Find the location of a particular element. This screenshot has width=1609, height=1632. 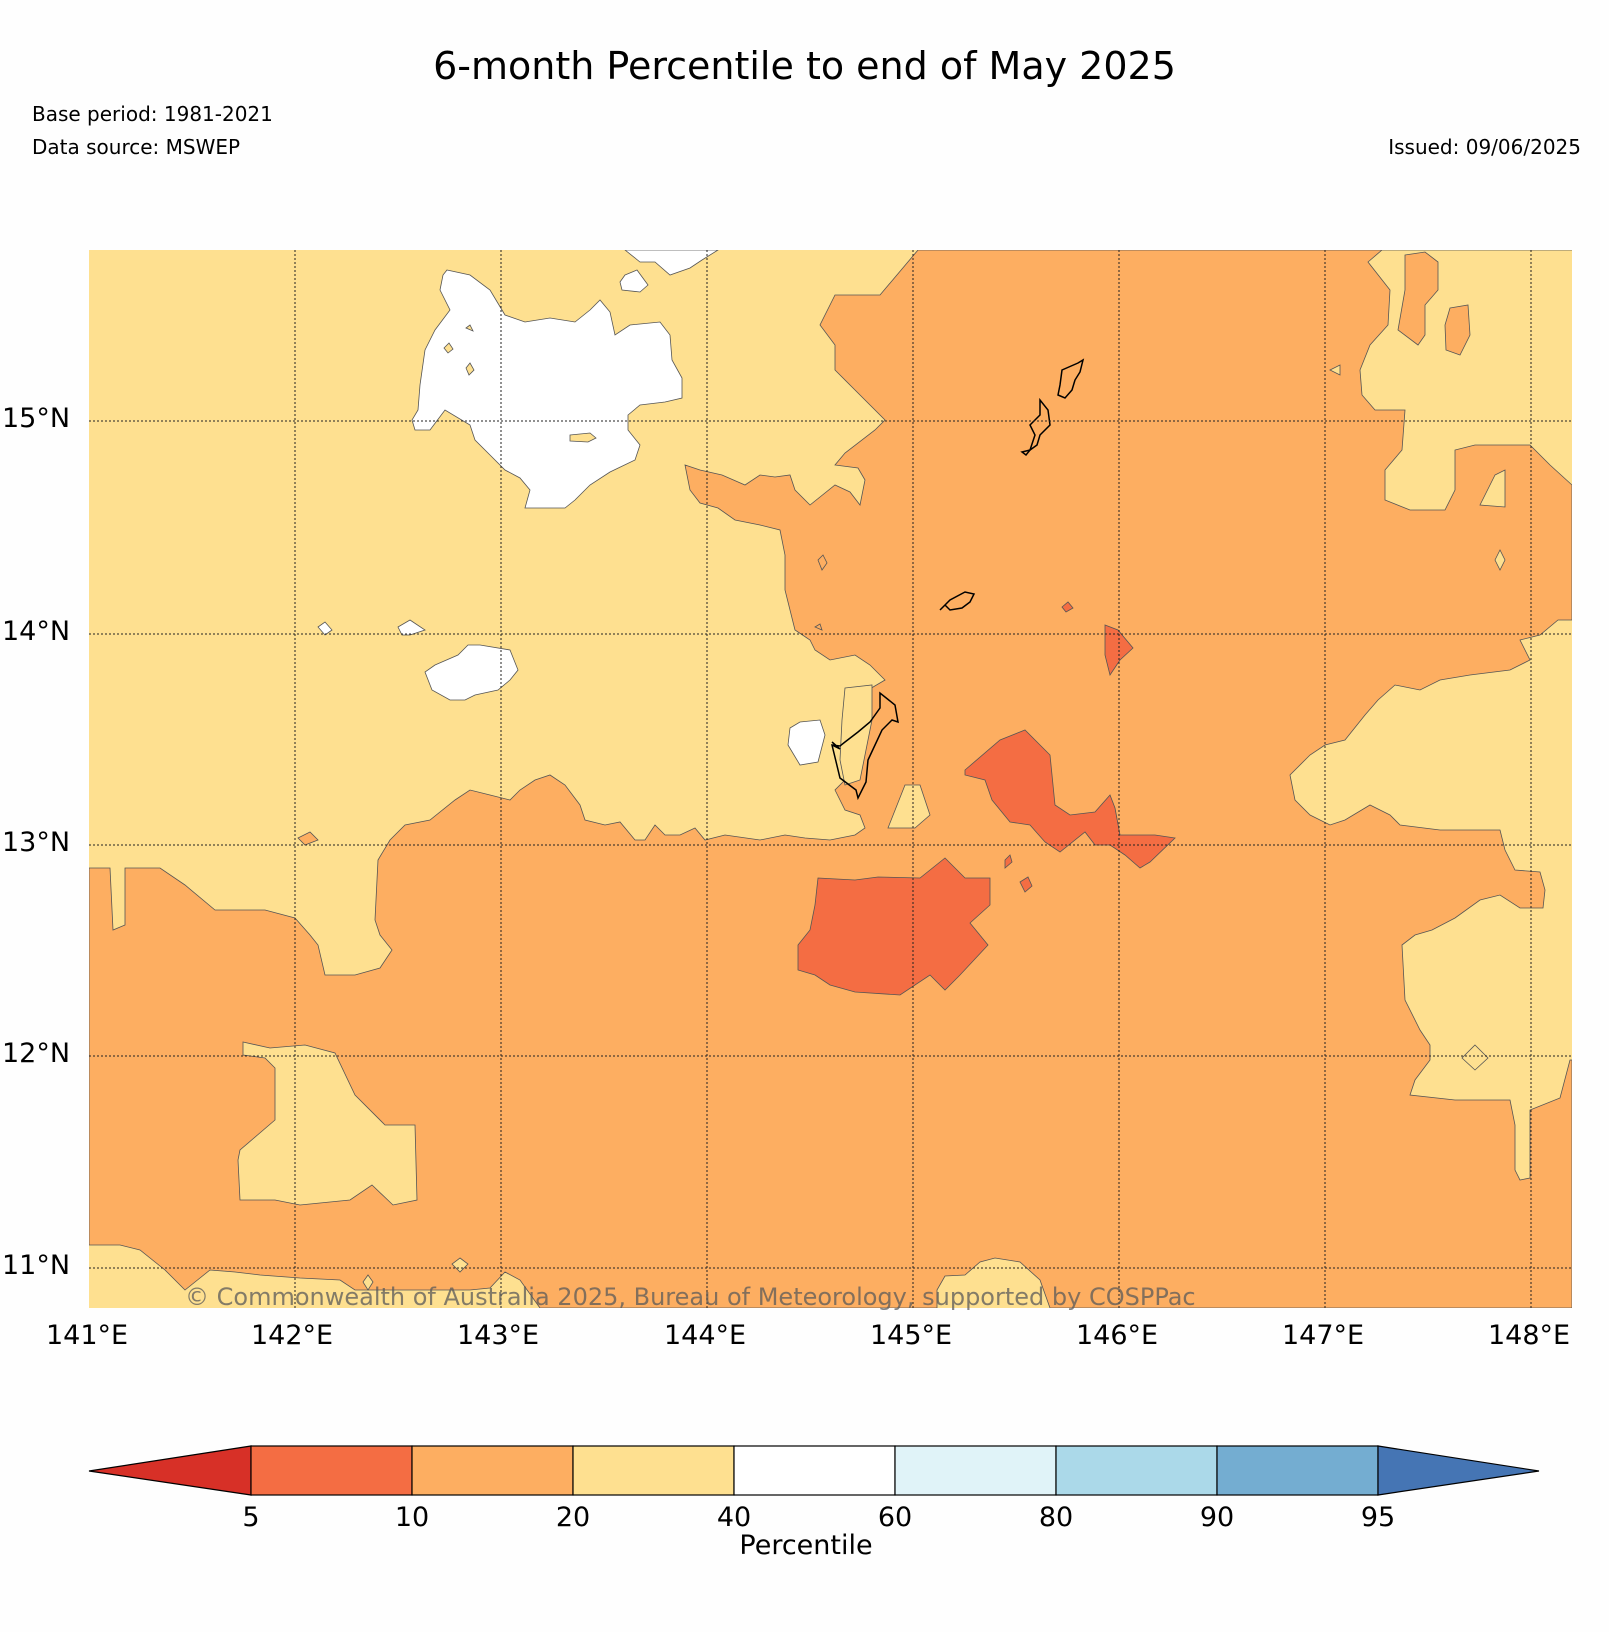

lat-label-12n: 12°N is located at coordinates (36, 1053).